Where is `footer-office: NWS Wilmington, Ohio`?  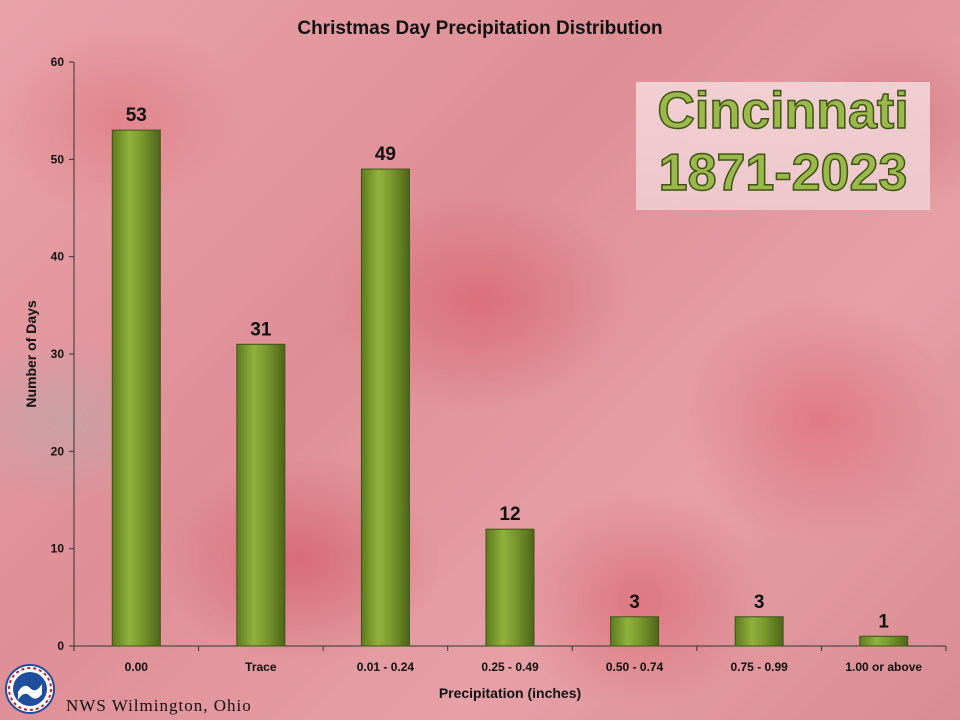
footer-office: NWS Wilmington, Ohio is located at coordinates (159, 705).